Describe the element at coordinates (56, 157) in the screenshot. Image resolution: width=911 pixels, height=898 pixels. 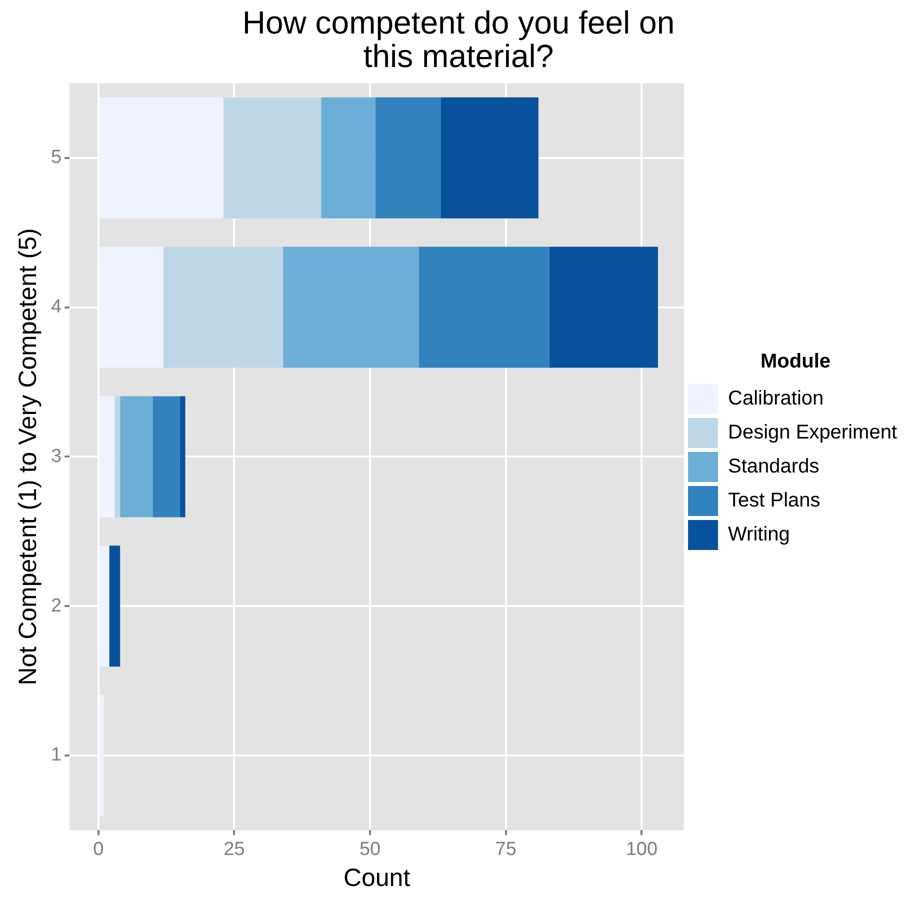
I see `y-tick-label: 5` at that location.